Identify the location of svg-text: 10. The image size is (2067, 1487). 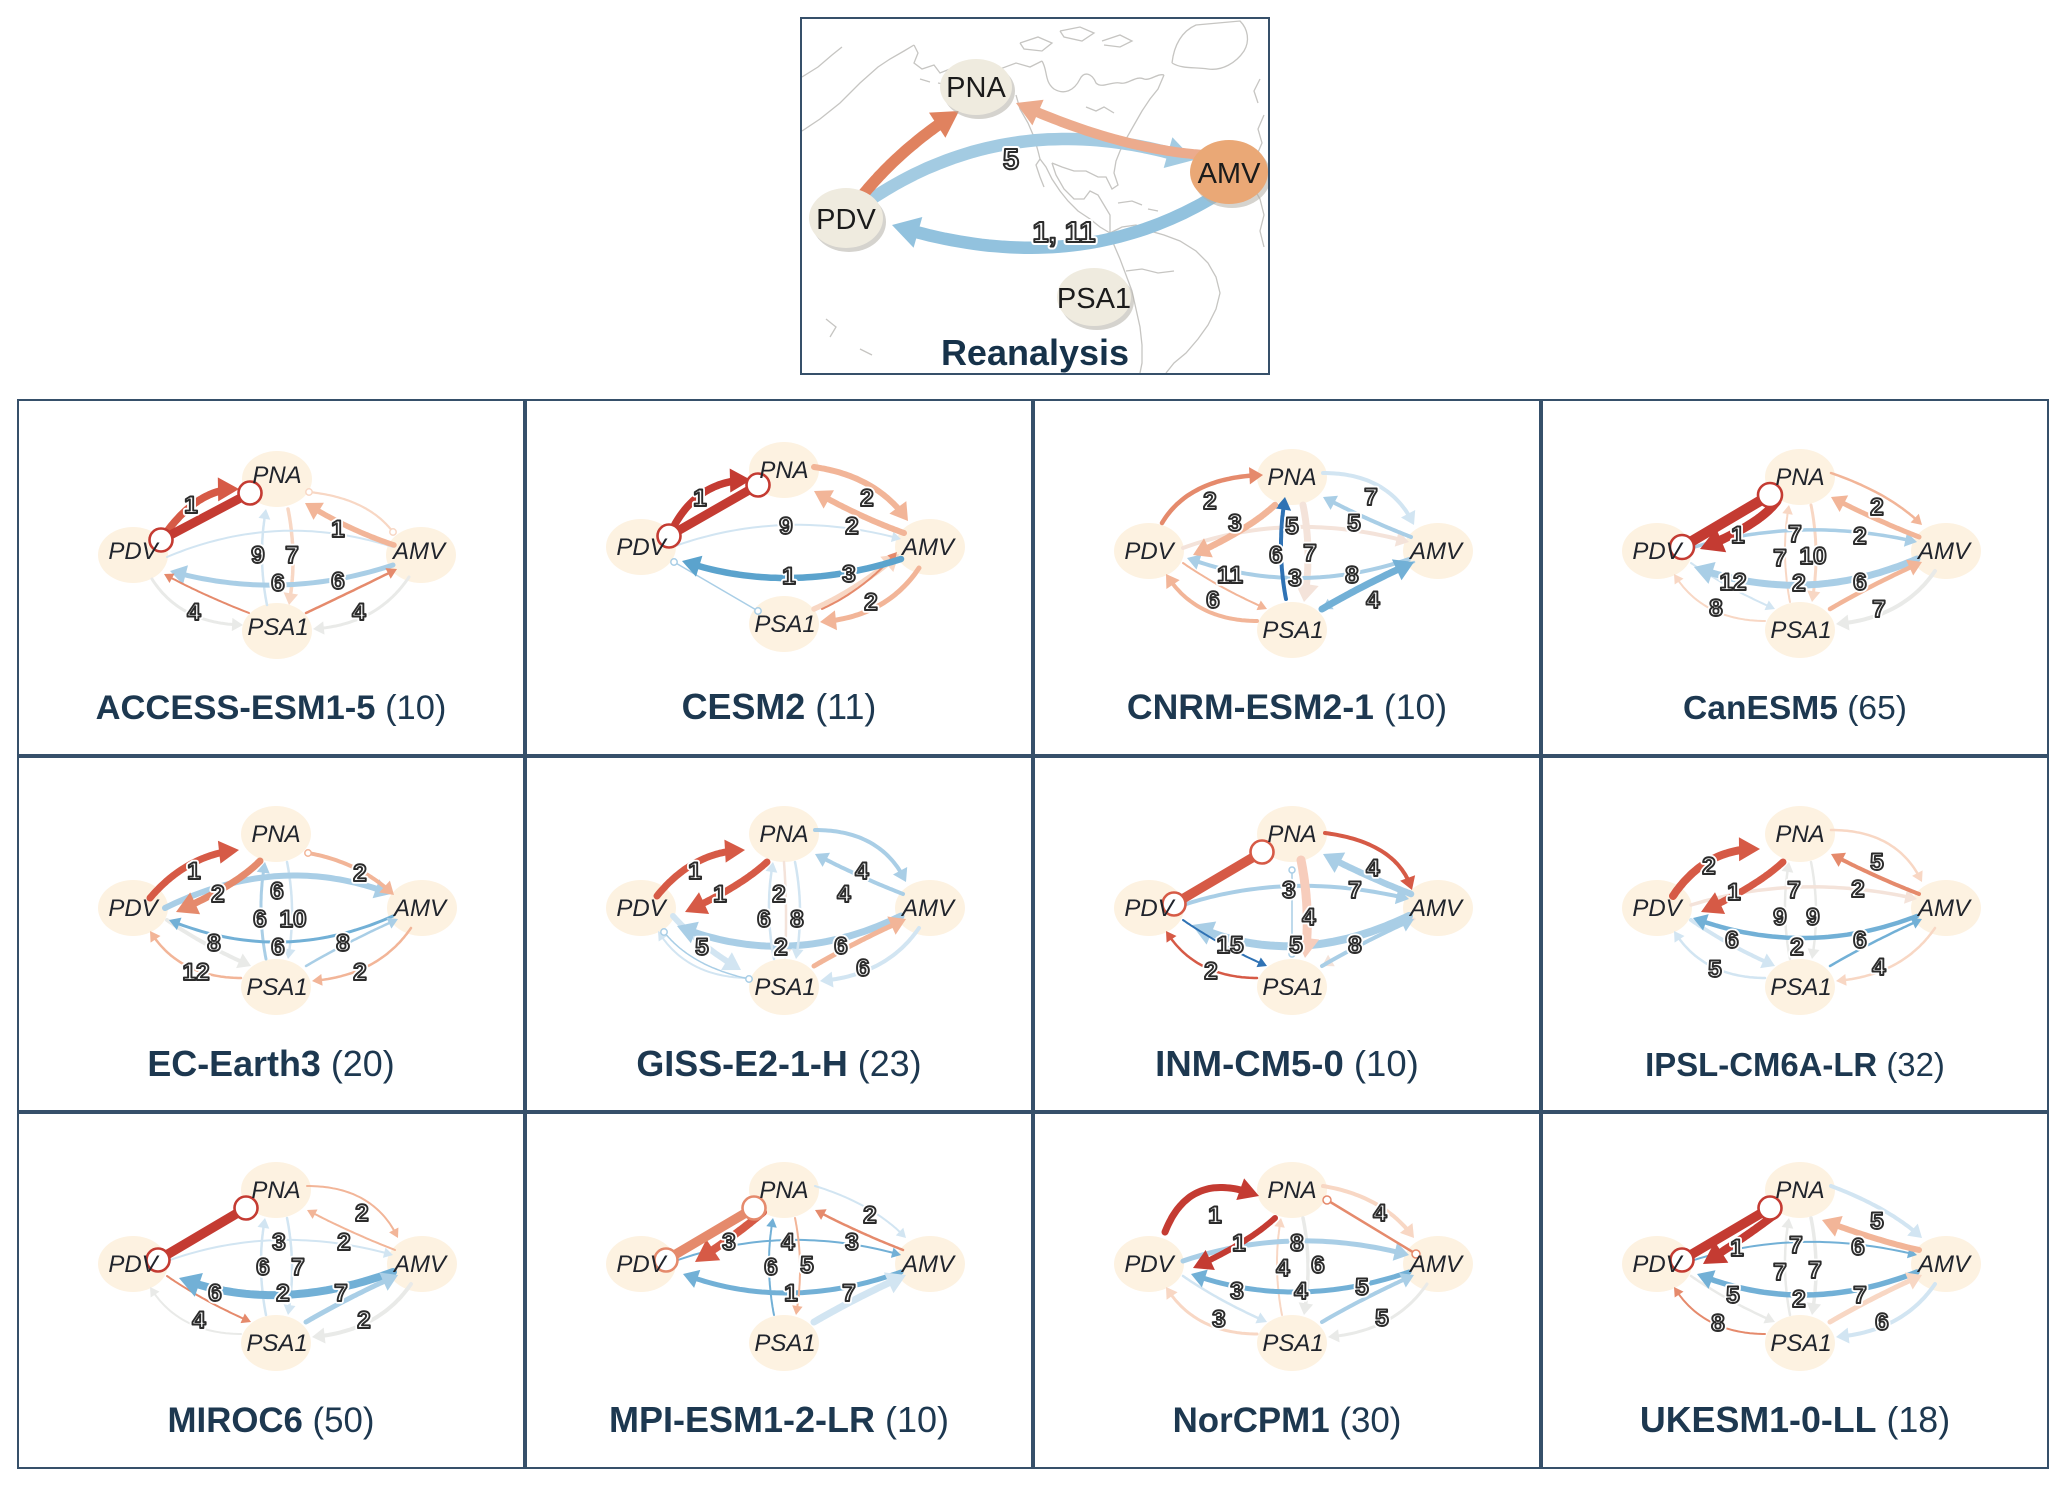
(1812, 556).